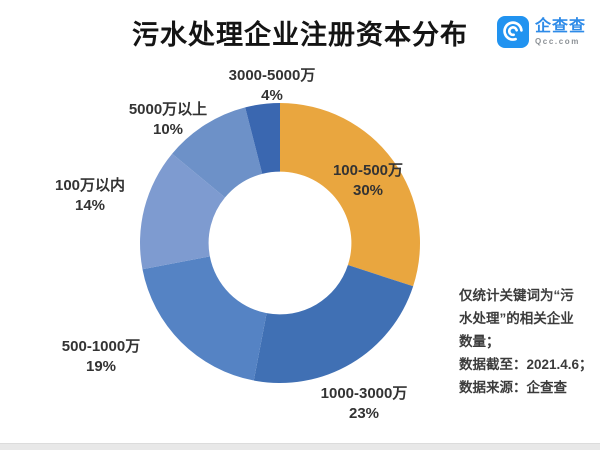  Describe the element at coordinates (272, 86) in the screenshot. I see `slice-label-3000-5000w: 3000-5000万 4%` at that location.